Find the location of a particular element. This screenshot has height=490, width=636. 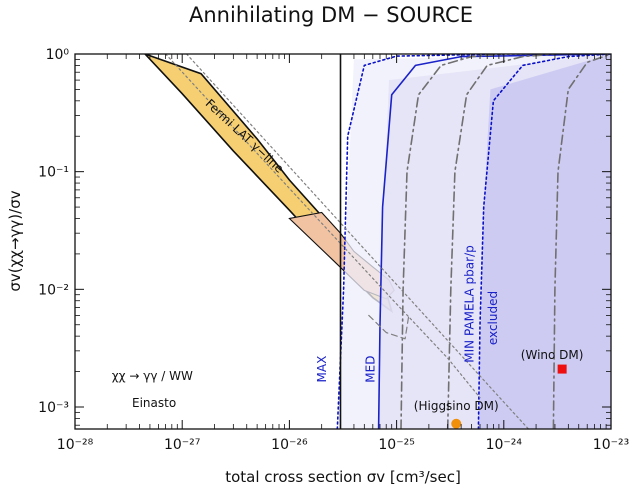

annotation-excluded: excluded is located at coordinates (493, 318).